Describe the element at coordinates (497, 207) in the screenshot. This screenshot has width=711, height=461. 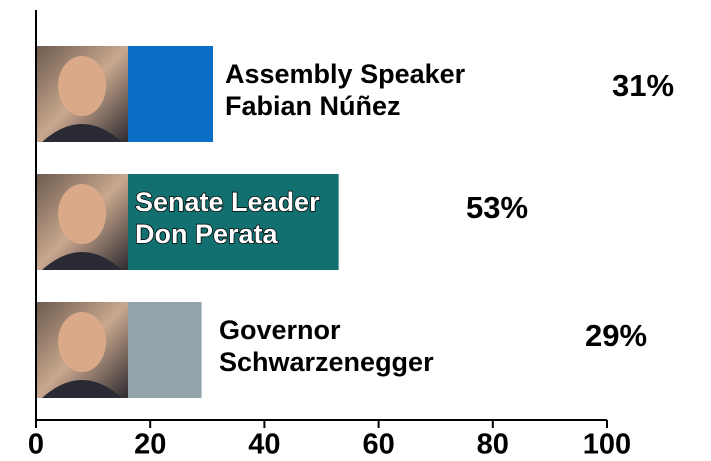
I see `value-label: 53%` at that location.